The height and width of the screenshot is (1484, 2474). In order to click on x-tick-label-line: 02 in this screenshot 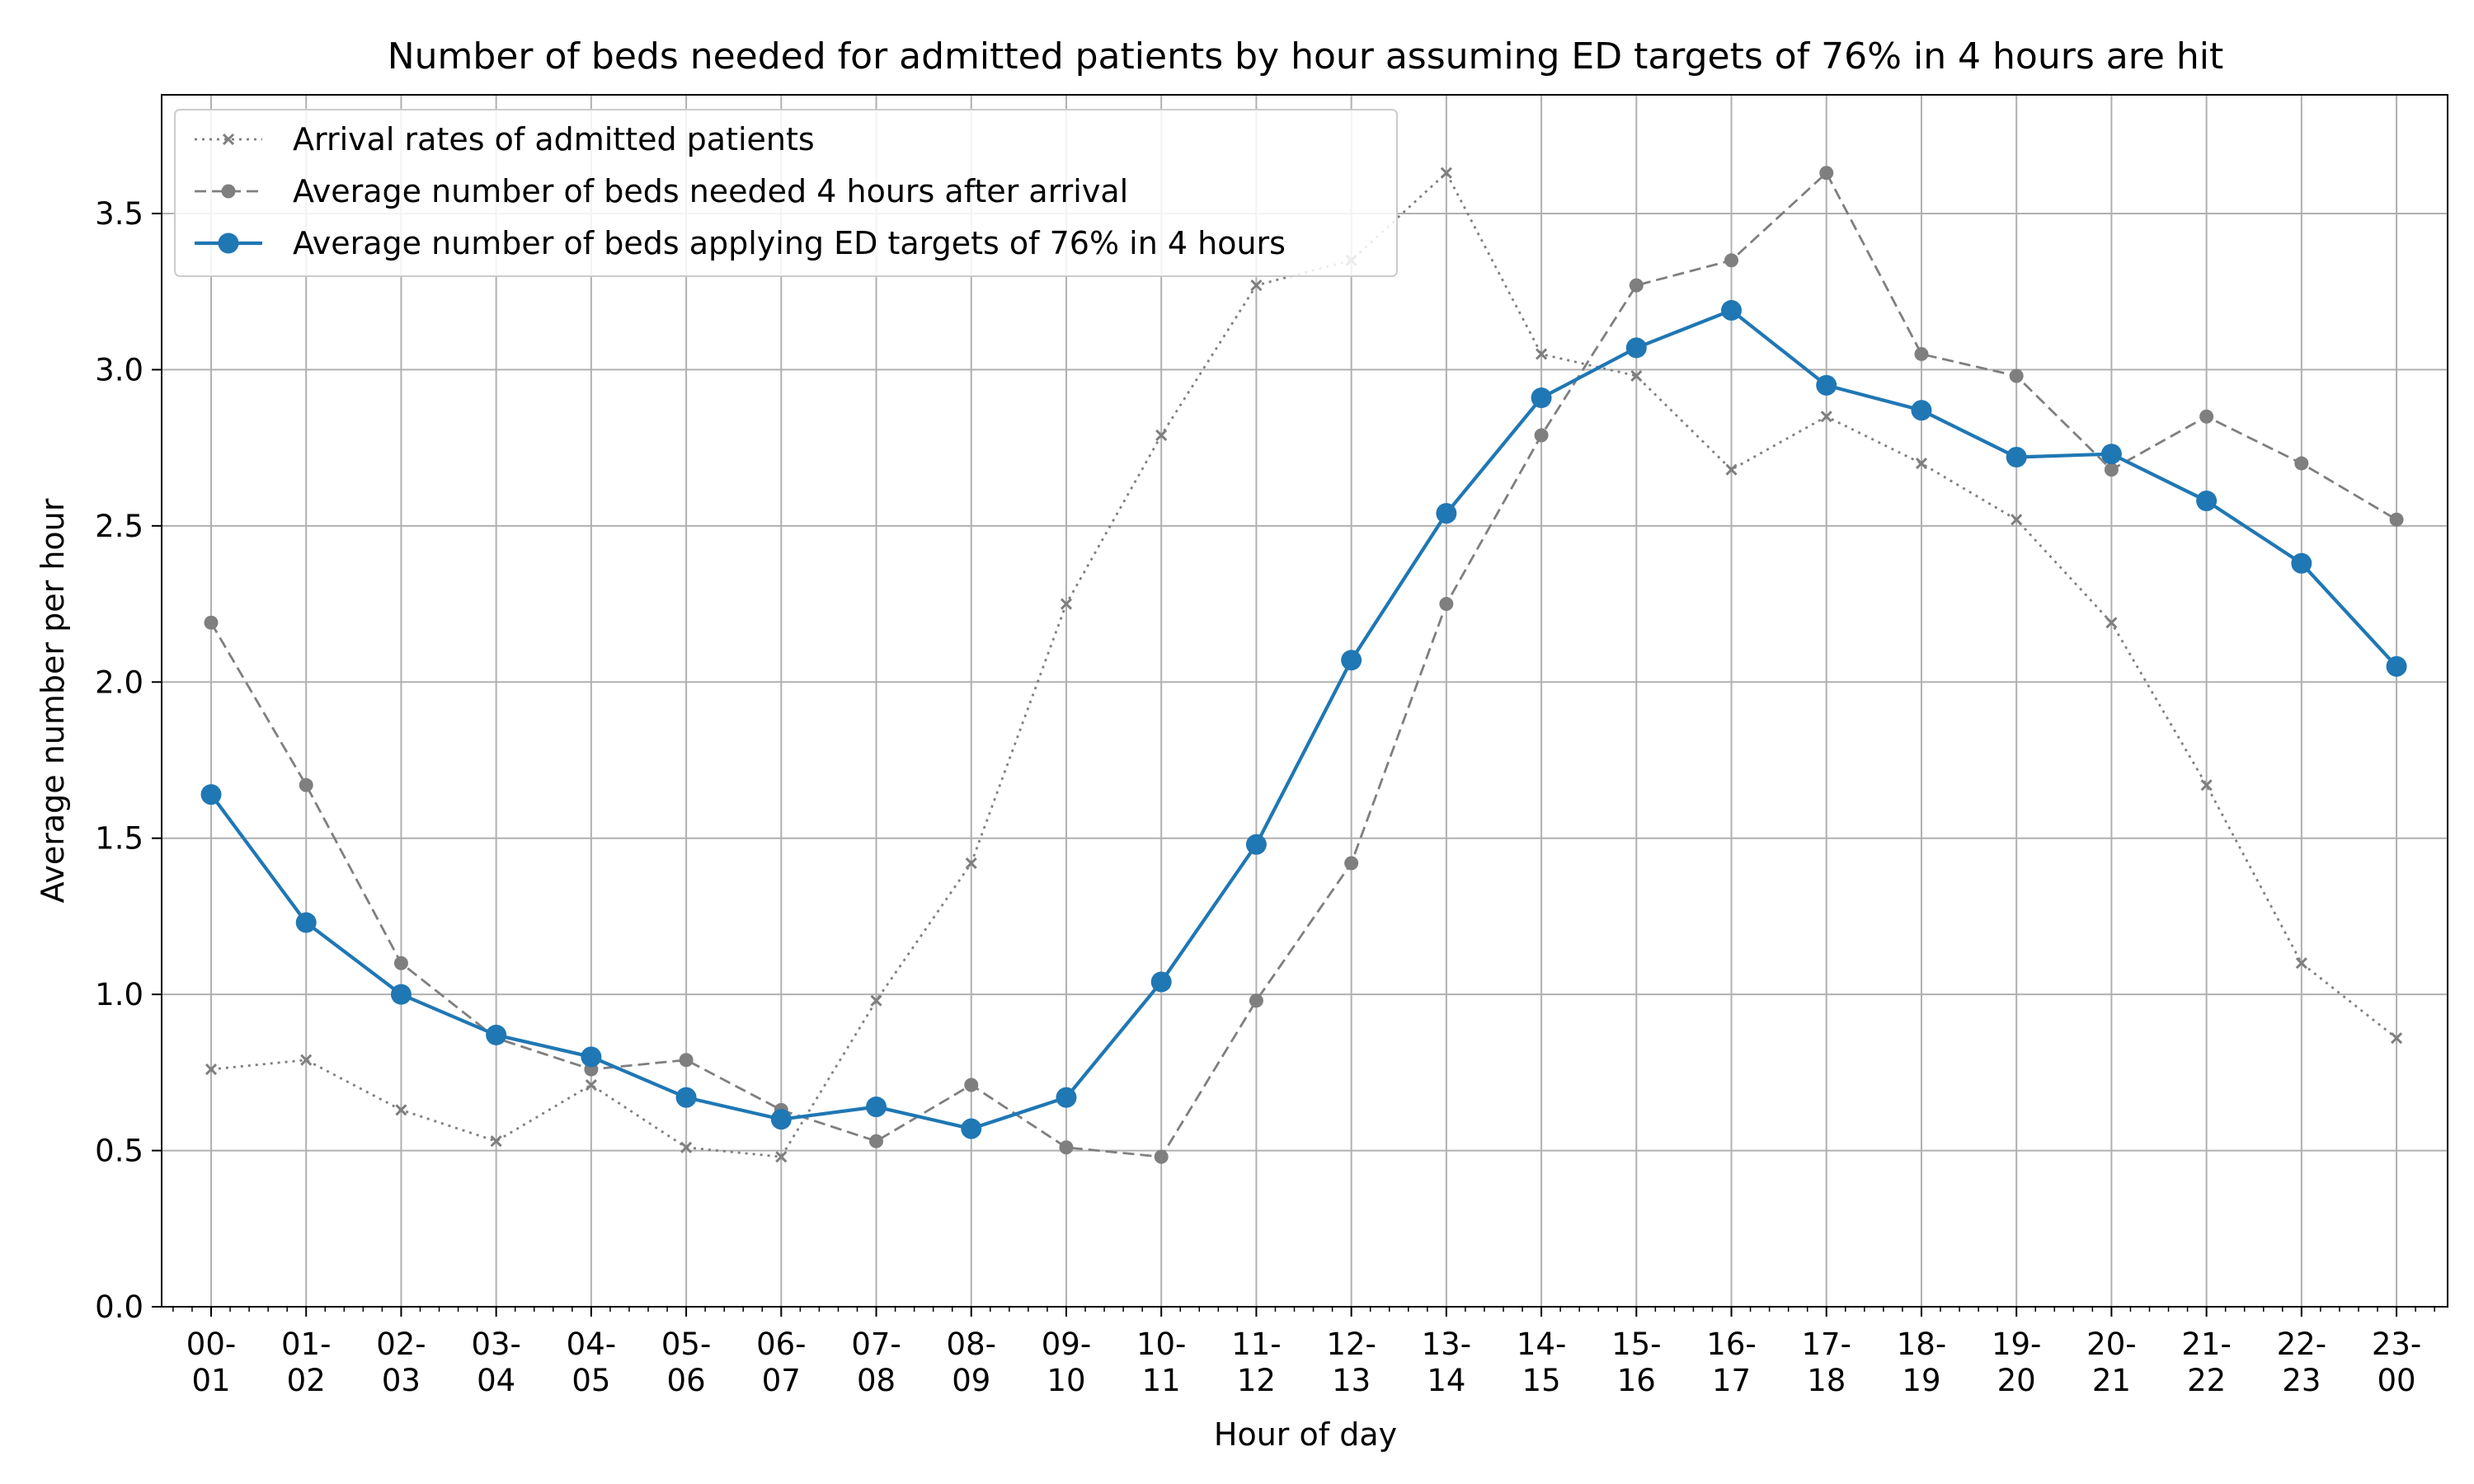, I will do `click(306, 1380)`.